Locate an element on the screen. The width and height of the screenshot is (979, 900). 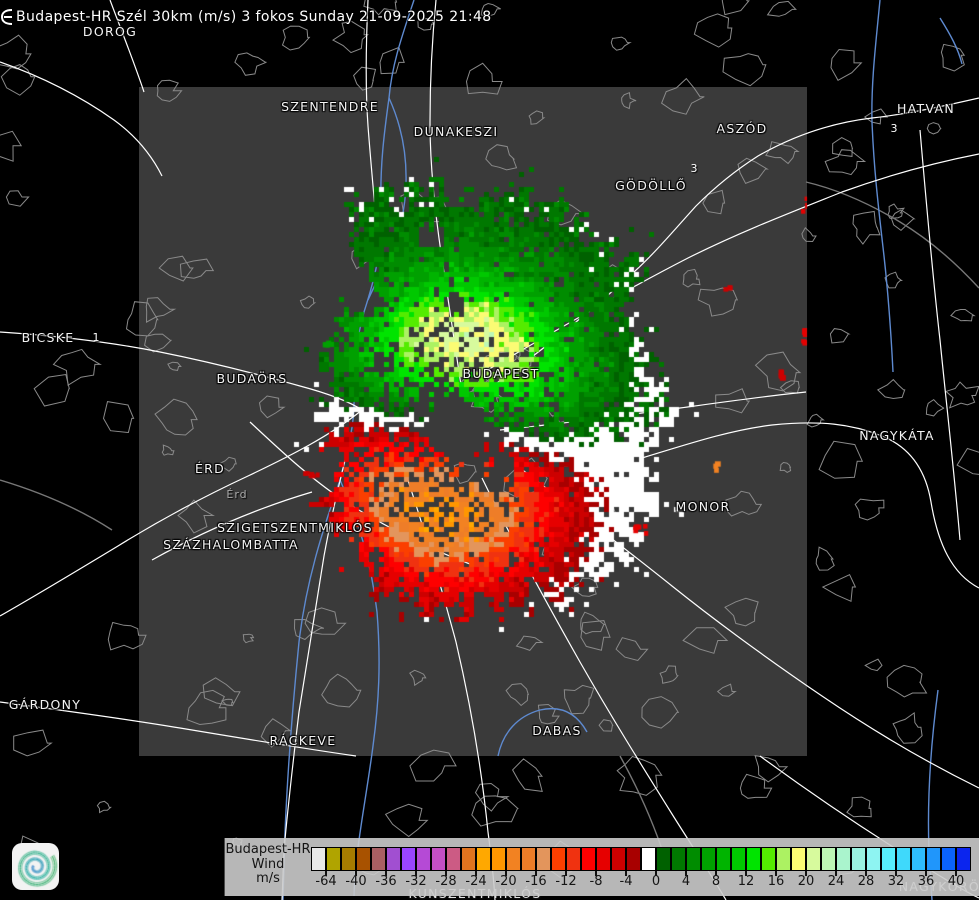
road-number-label: 3 is located at coordinates (694, 168).